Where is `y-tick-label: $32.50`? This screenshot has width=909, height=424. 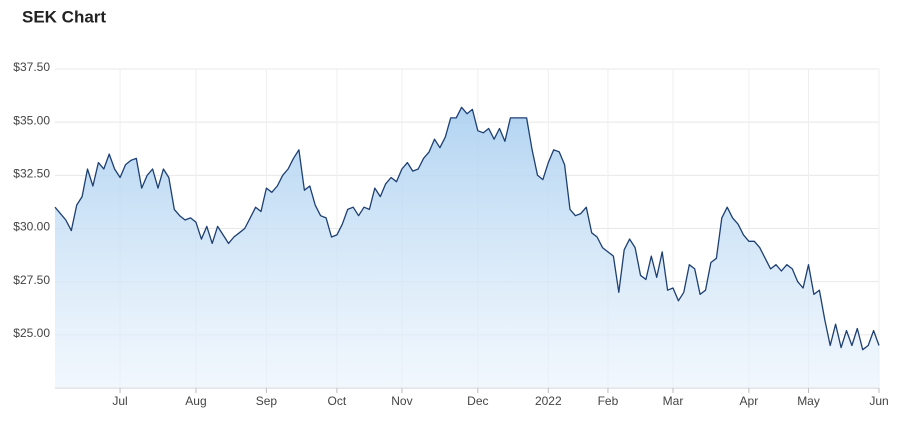 y-tick-label: $32.50 is located at coordinates (31, 174).